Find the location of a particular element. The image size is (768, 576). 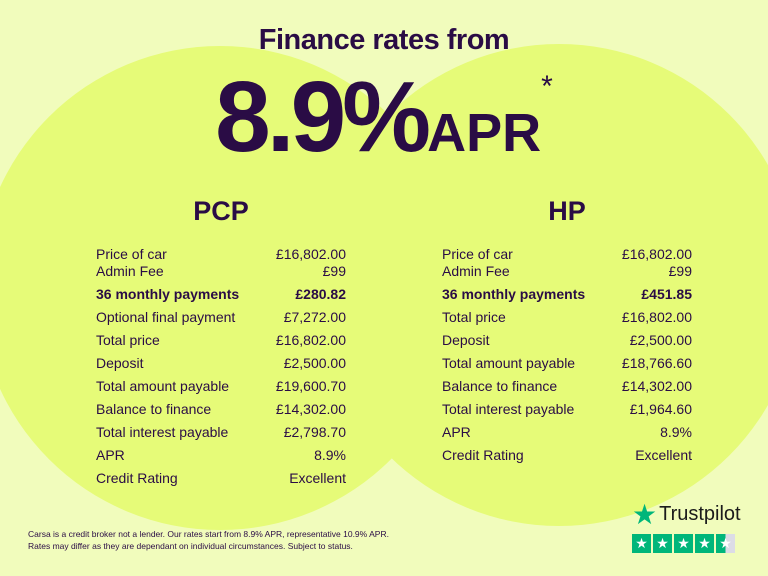

table-row: Optional final payment £7,272.00 is located at coordinates (221, 320).